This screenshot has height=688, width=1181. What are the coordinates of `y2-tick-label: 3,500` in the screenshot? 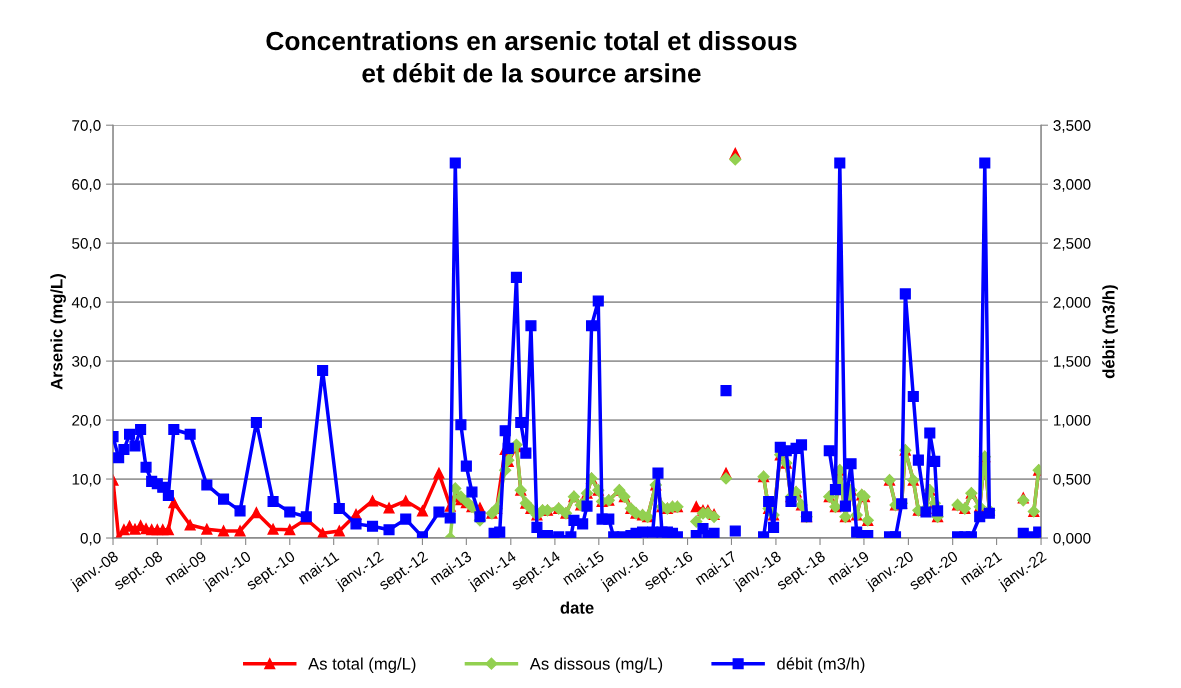 It's located at (1072, 126).